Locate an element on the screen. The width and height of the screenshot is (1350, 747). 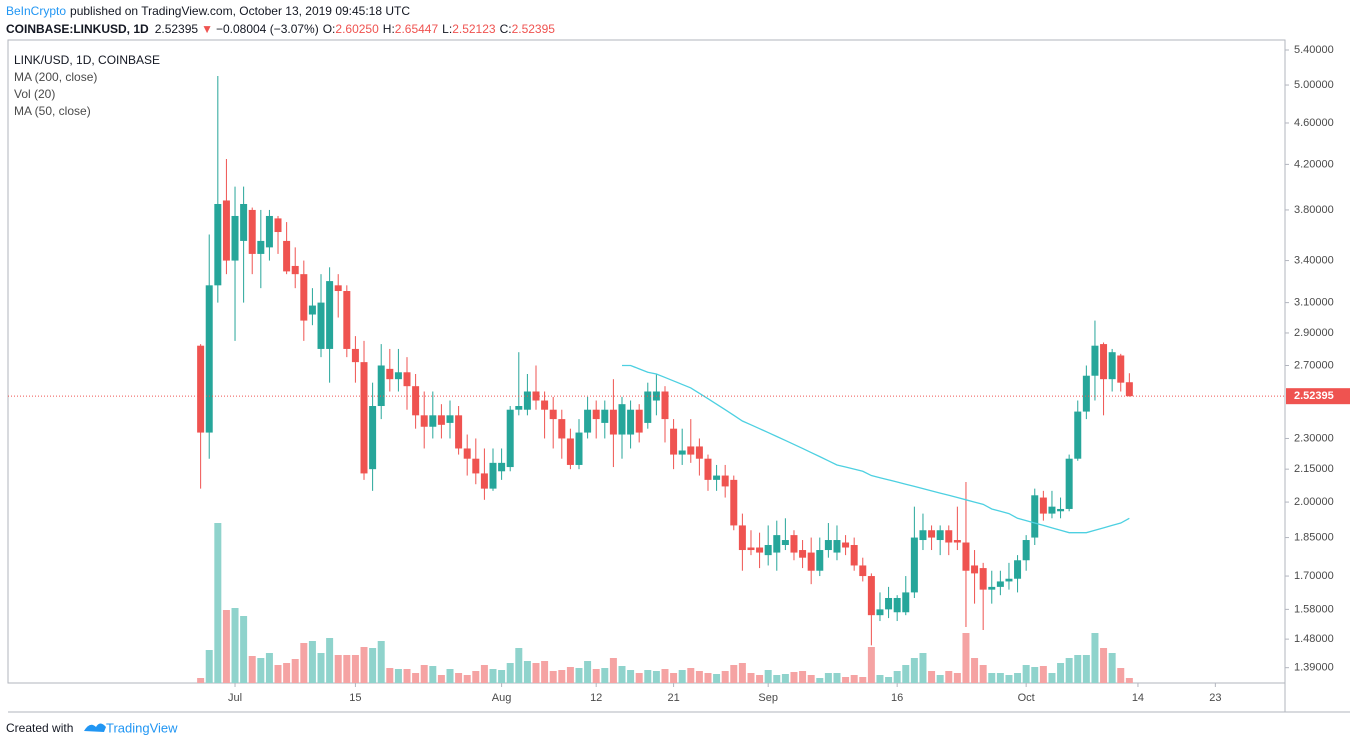
symbol: COINBASE:LINKUSD, 1D is located at coordinates (77, 29).